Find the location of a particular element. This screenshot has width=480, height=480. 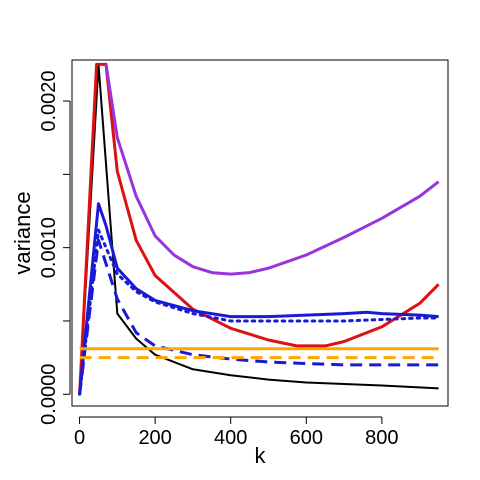

x-tick-label: 600 is located at coordinates (306, 438).